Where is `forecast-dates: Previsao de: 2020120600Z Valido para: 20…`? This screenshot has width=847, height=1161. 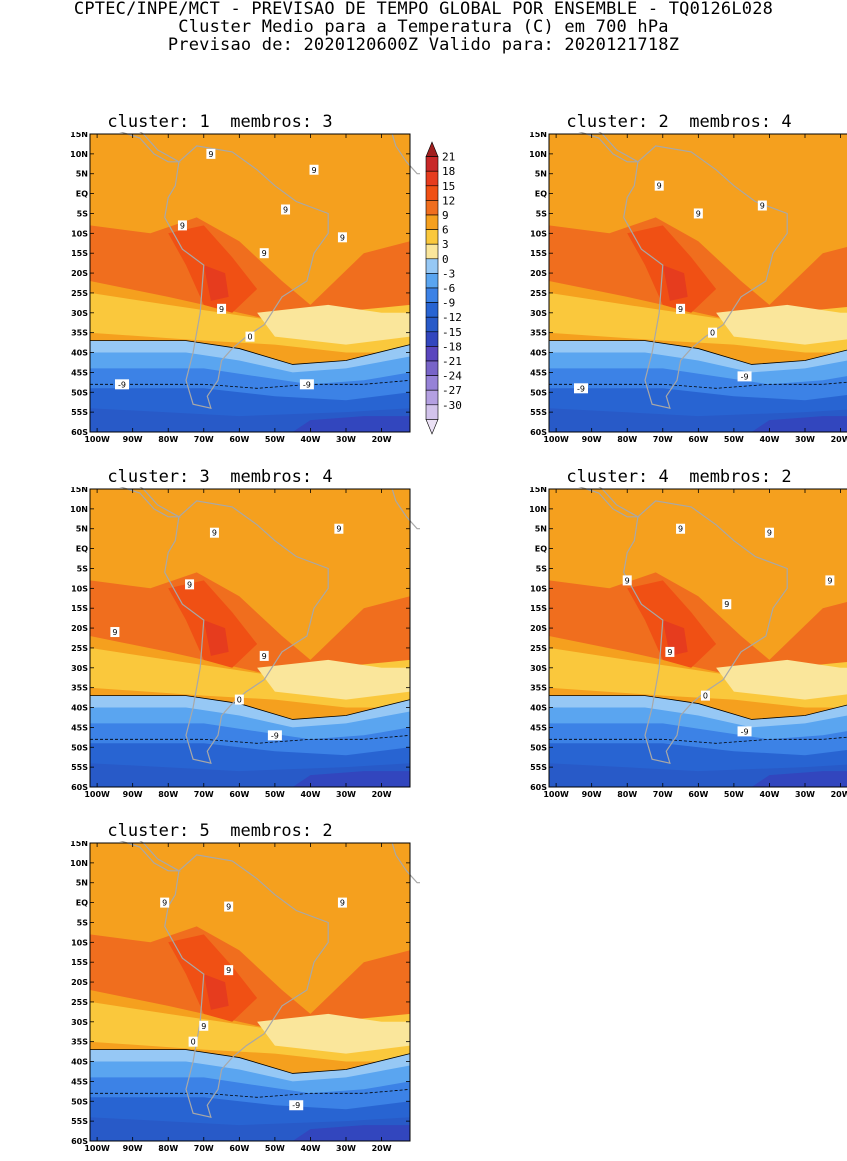 forecast-dates: Previsao de: 2020120600Z Valido para: 20… is located at coordinates (423, 45).